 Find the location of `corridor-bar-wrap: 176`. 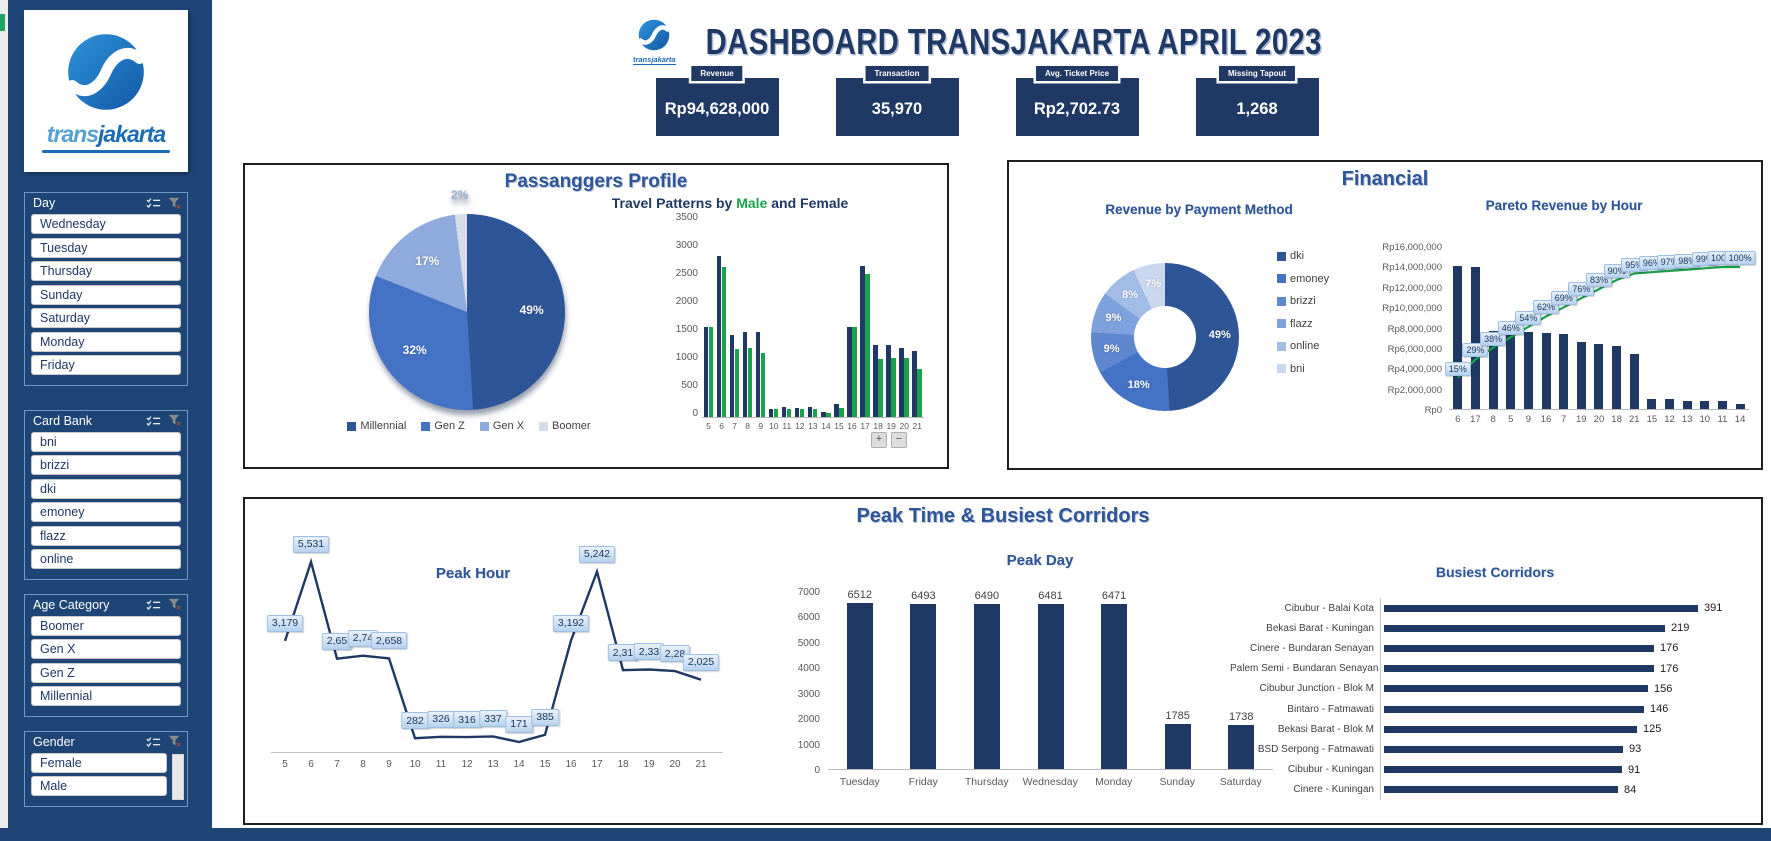

corridor-bar-wrap: 176 is located at coordinates (1529, 648).